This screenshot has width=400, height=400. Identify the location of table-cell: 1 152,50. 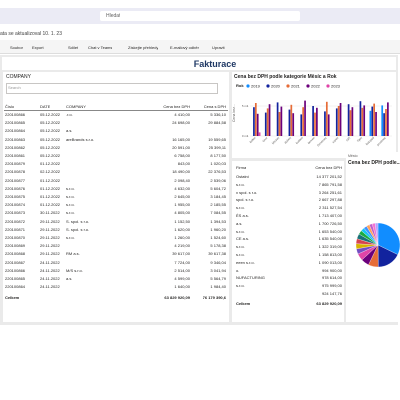
(182, 221).